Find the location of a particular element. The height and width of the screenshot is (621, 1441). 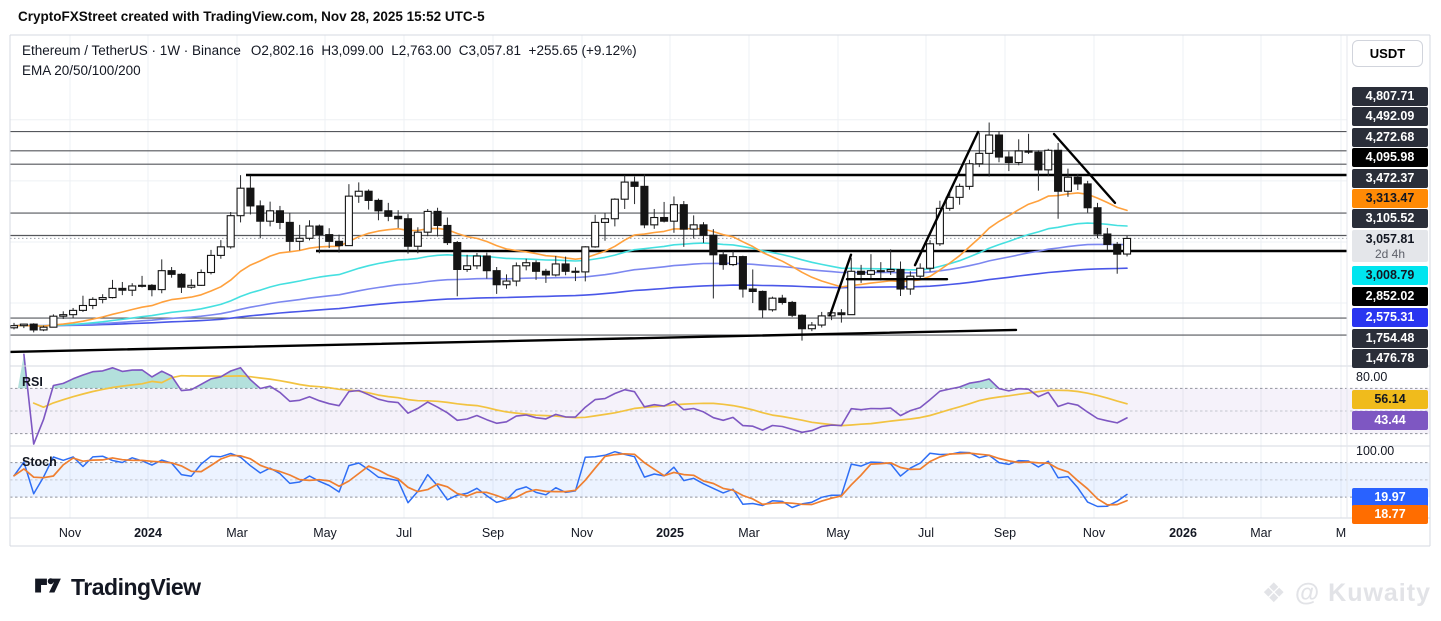

price-level-label: 4,272.68 is located at coordinates (1390, 137).